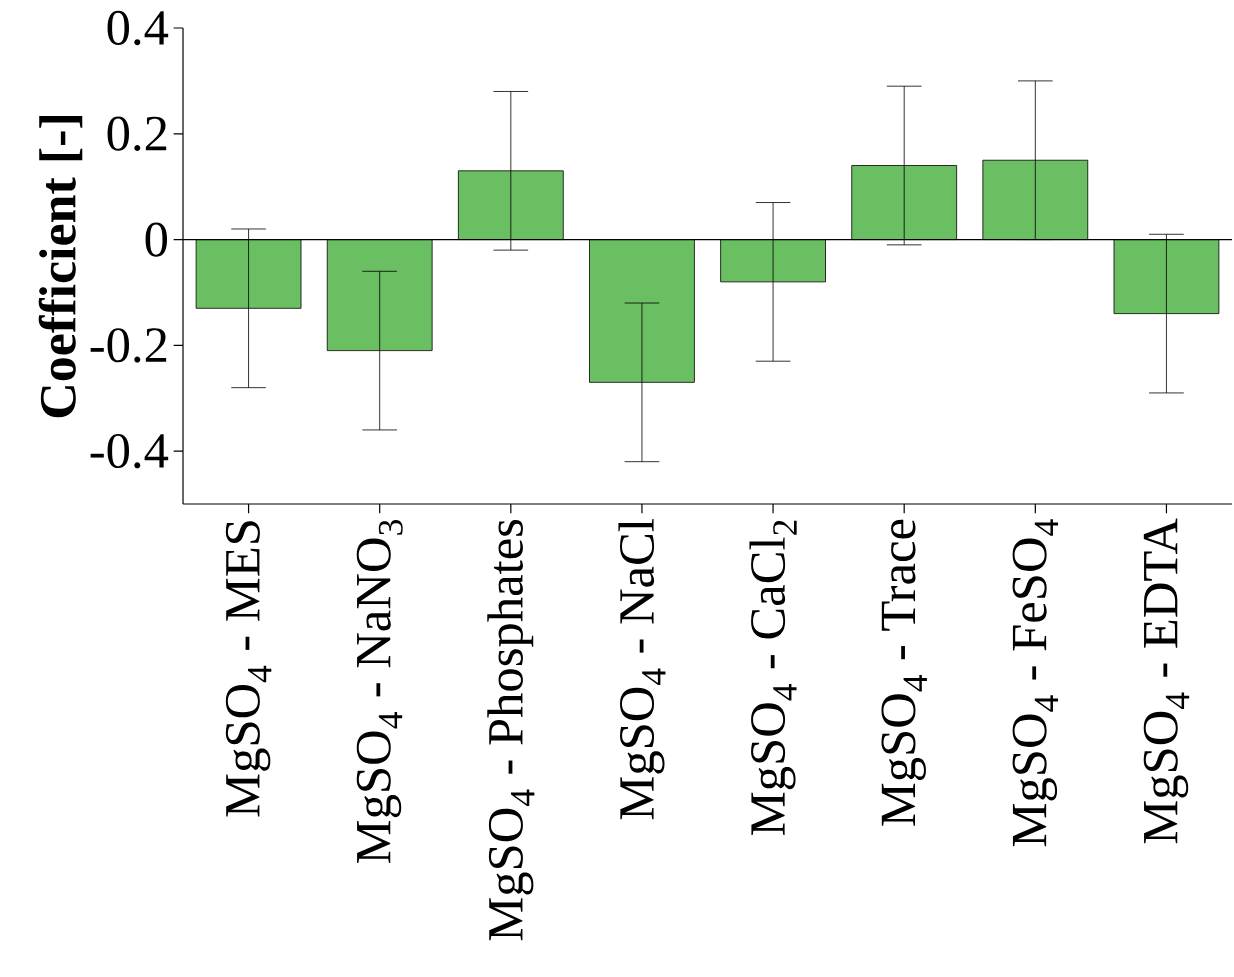 The image size is (1234, 977). Describe the element at coordinates (511, 730) in the screenshot. I see `x-tick-label: MgSO$_{4}$ - Phosphates` at that location.